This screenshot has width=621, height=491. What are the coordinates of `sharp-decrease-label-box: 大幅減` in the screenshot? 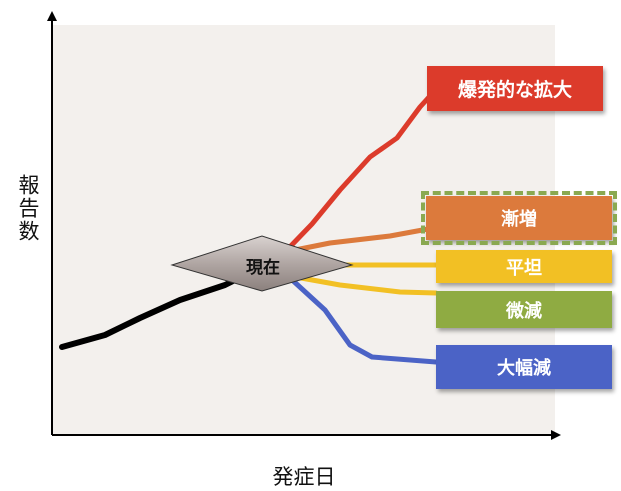 It's located at (524, 367).